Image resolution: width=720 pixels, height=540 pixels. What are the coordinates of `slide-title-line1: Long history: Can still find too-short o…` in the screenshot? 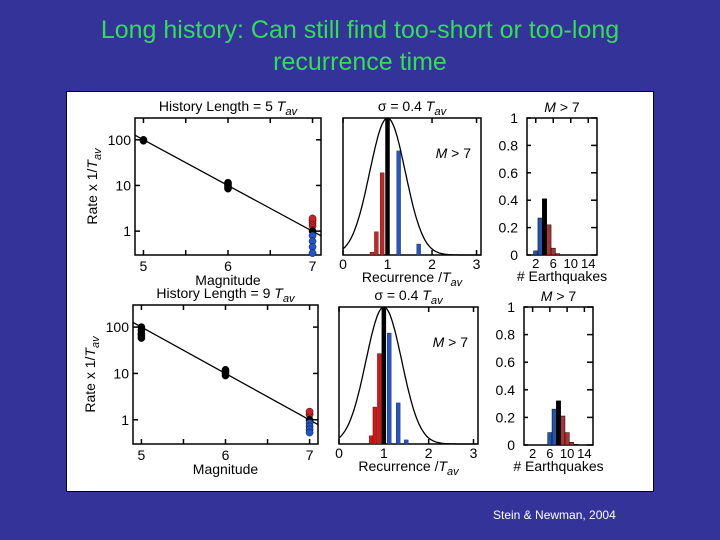 It's located at (360, 30).